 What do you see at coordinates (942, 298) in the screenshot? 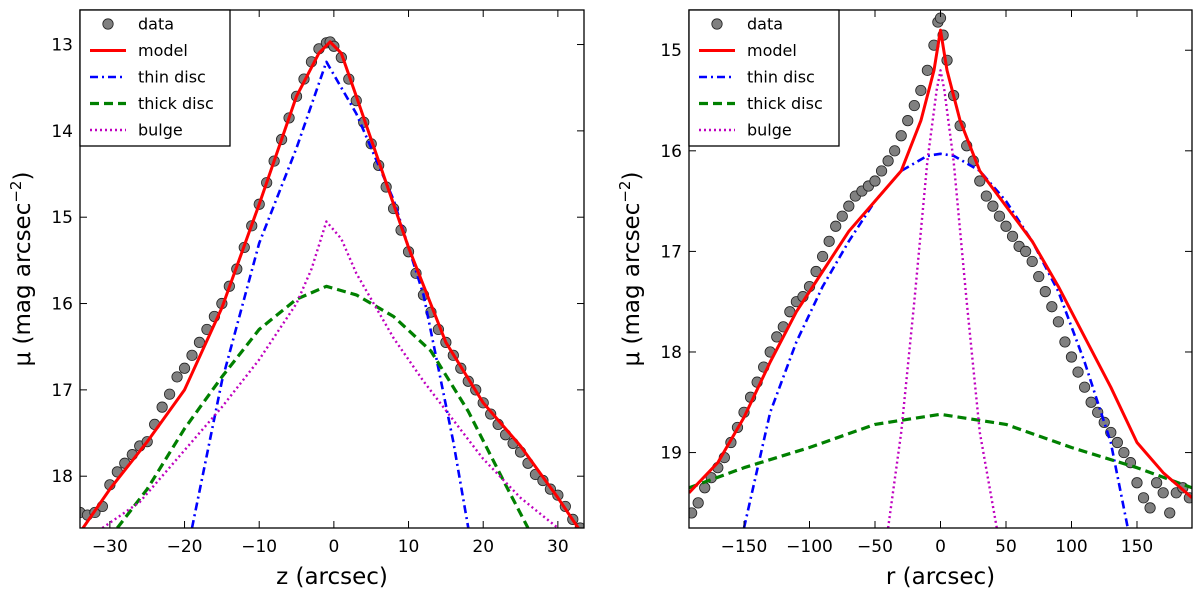
I see `series-bulge-line` at bounding box center [942, 298].